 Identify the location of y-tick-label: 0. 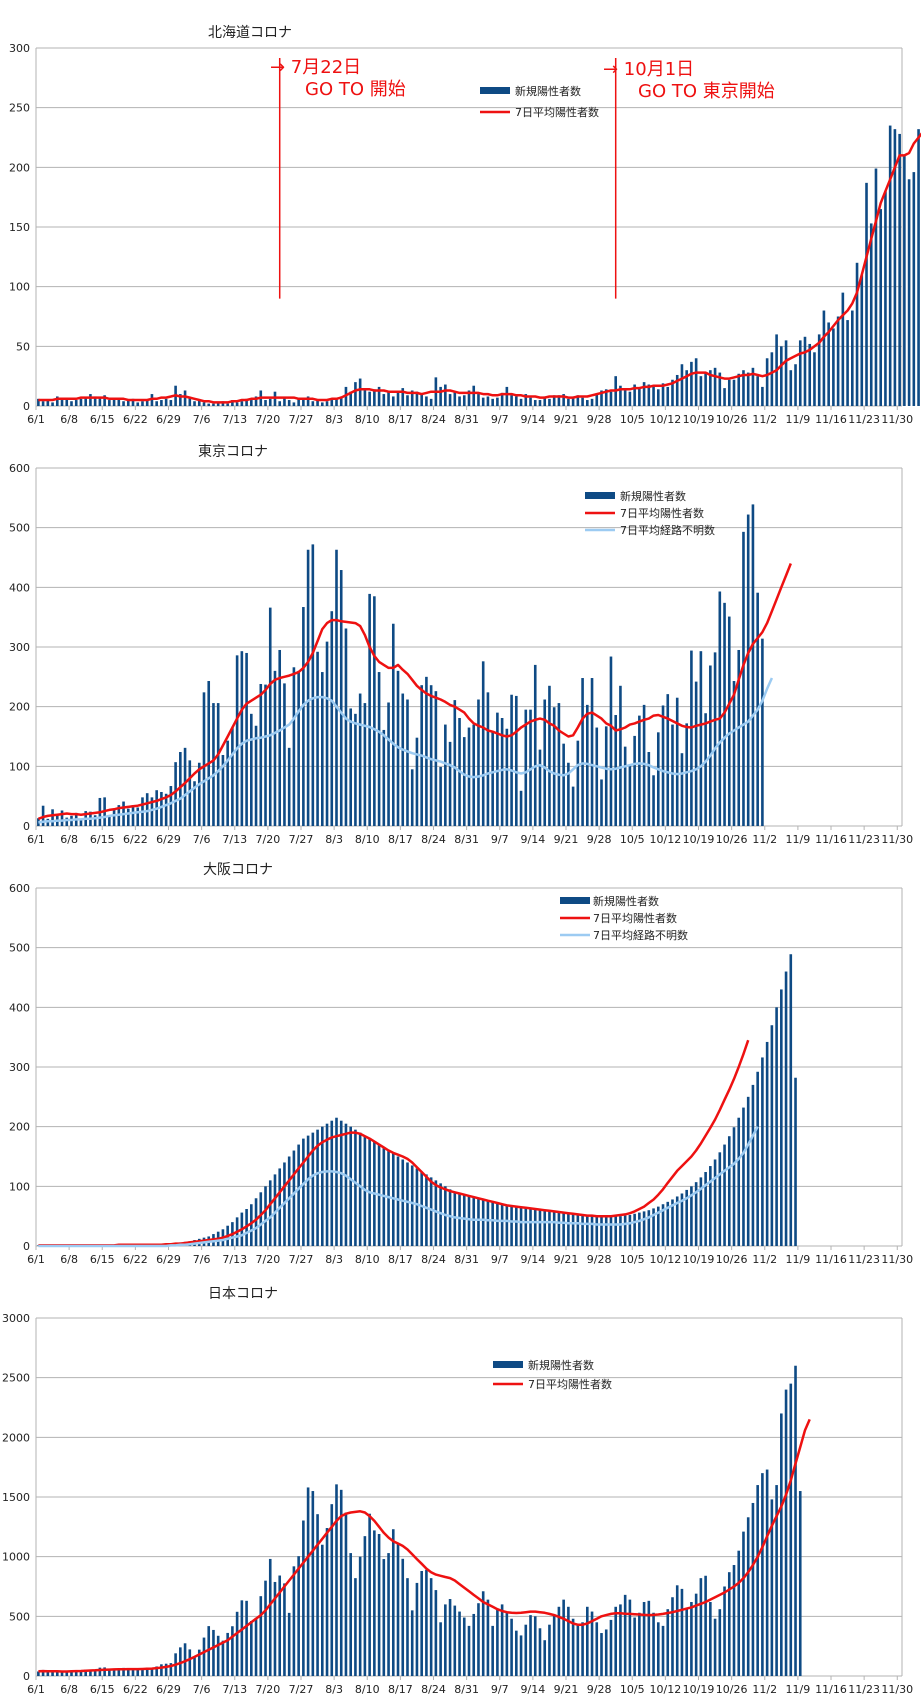
(26, 406).